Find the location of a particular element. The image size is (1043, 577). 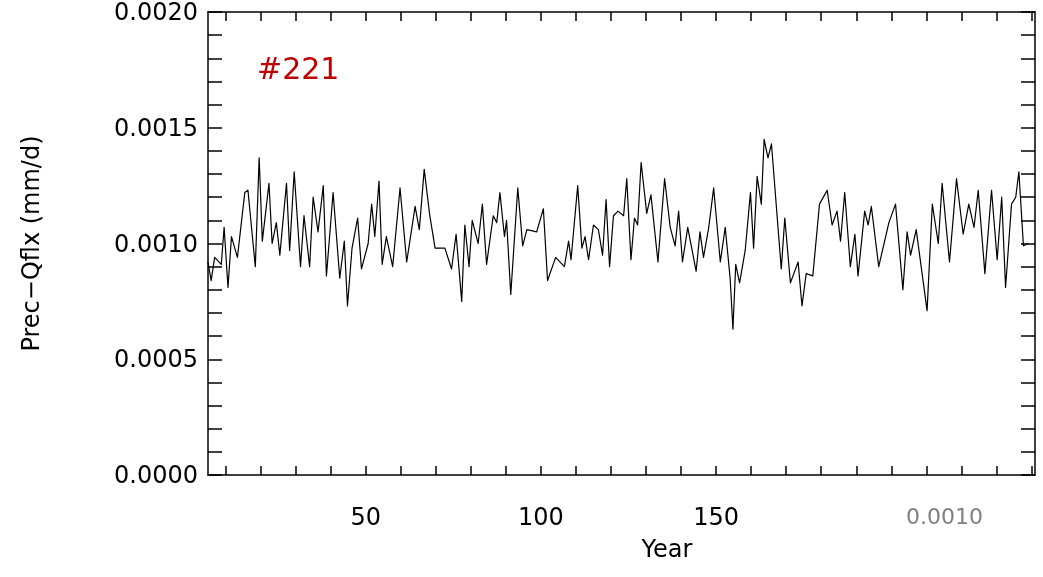

x-tick-label: 150 is located at coordinates (716, 517).